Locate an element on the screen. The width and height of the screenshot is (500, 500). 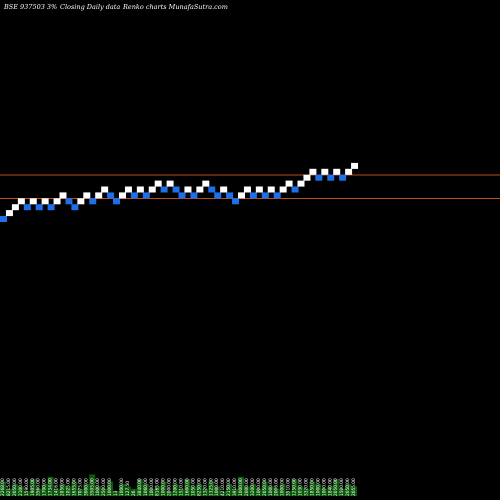
volume-label: 1200.00 is located at coordinates (176, 487).